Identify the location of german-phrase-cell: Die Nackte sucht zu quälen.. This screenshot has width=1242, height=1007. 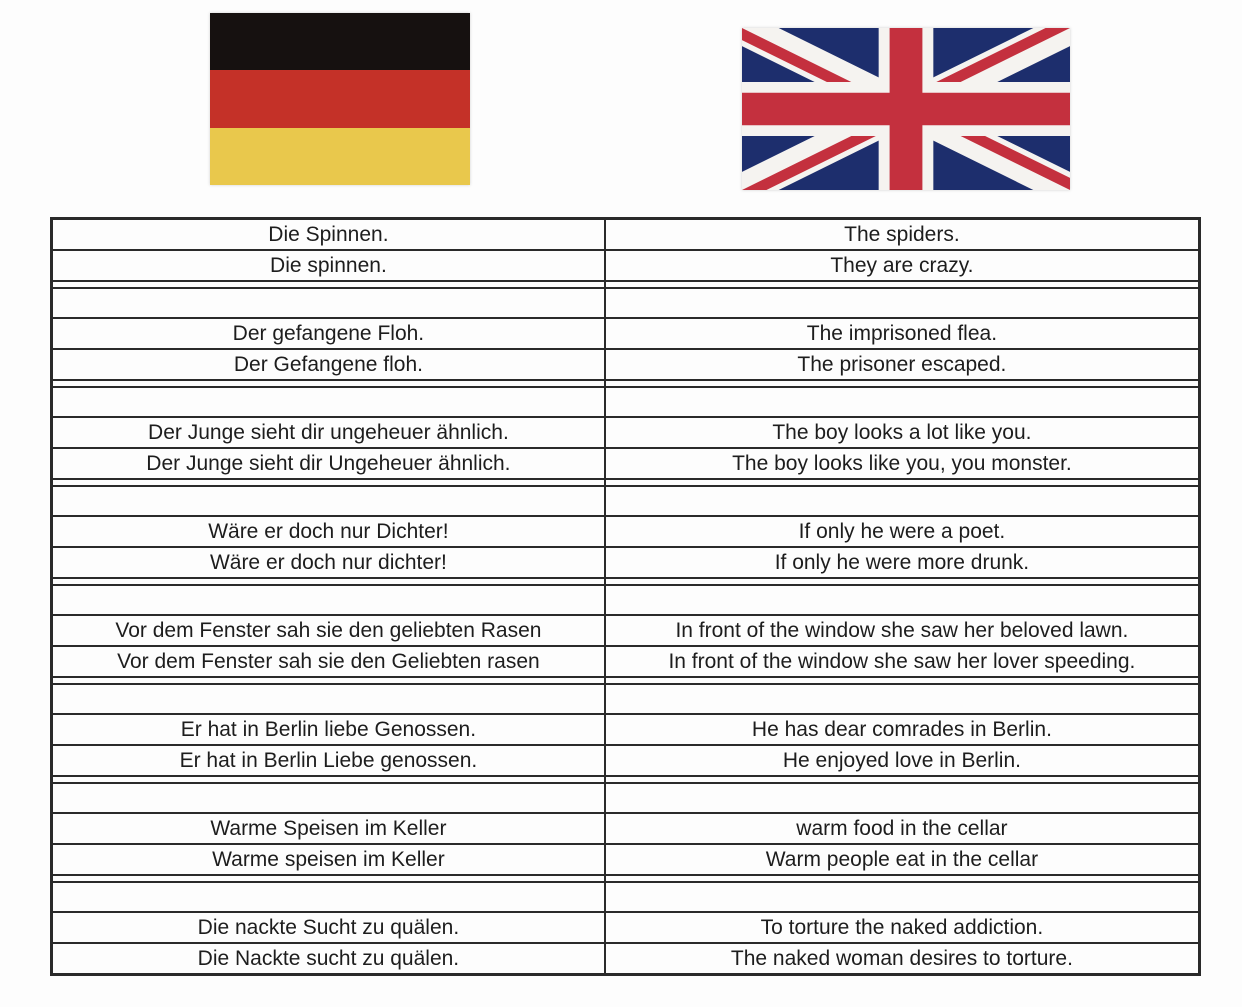
(328, 959).